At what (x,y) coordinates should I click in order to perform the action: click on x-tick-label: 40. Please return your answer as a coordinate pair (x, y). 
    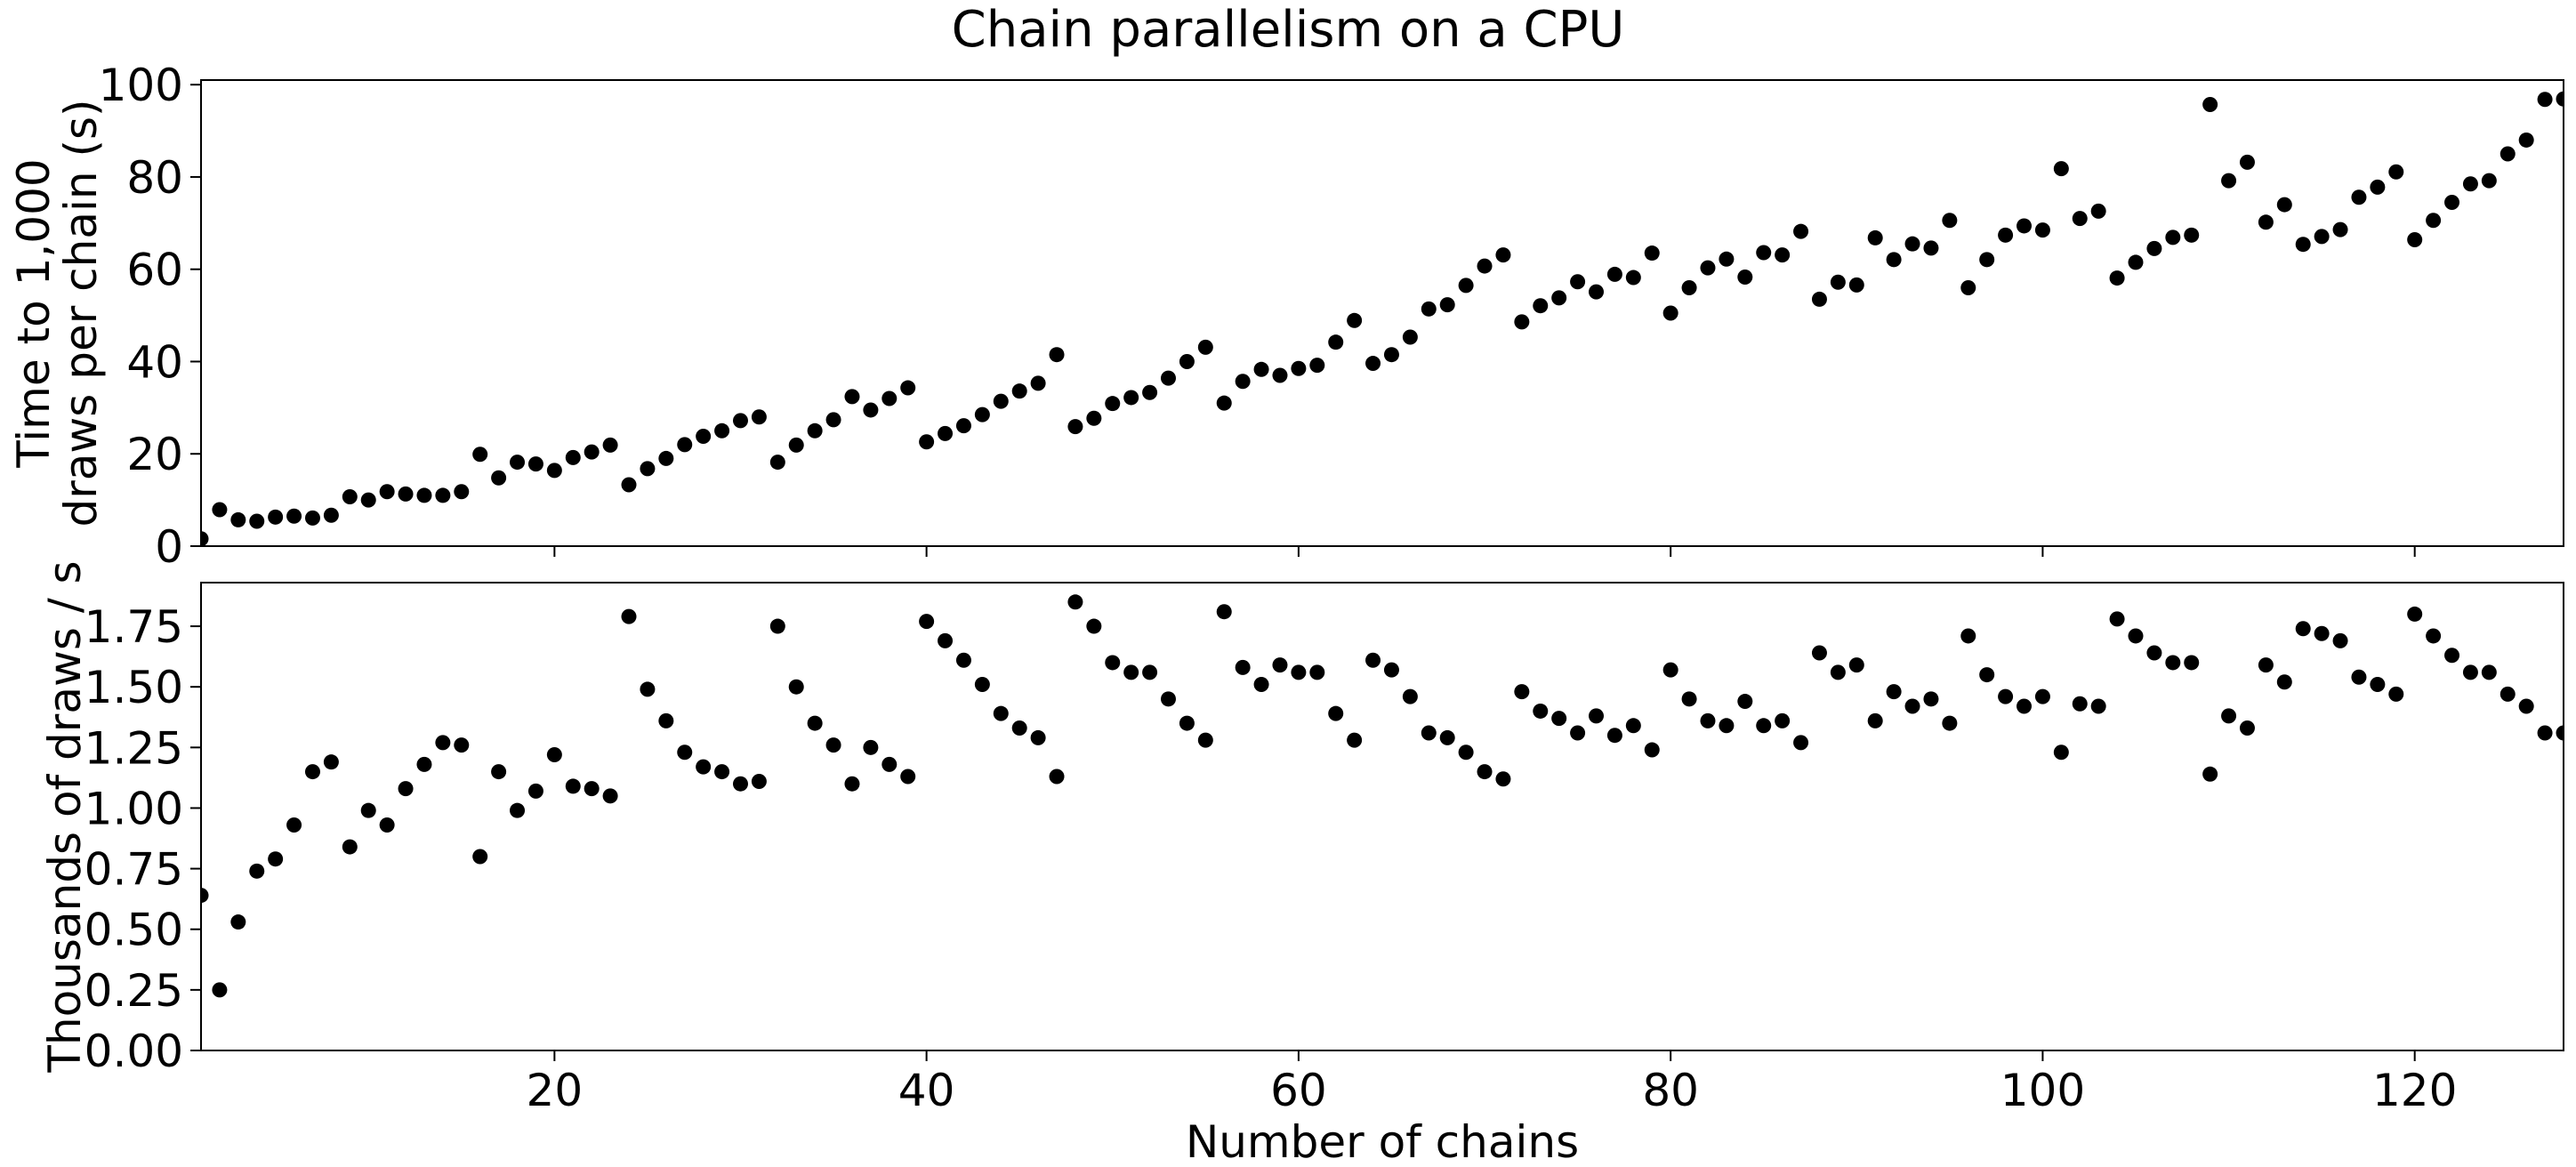
    Looking at the image, I should click on (926, 1090).